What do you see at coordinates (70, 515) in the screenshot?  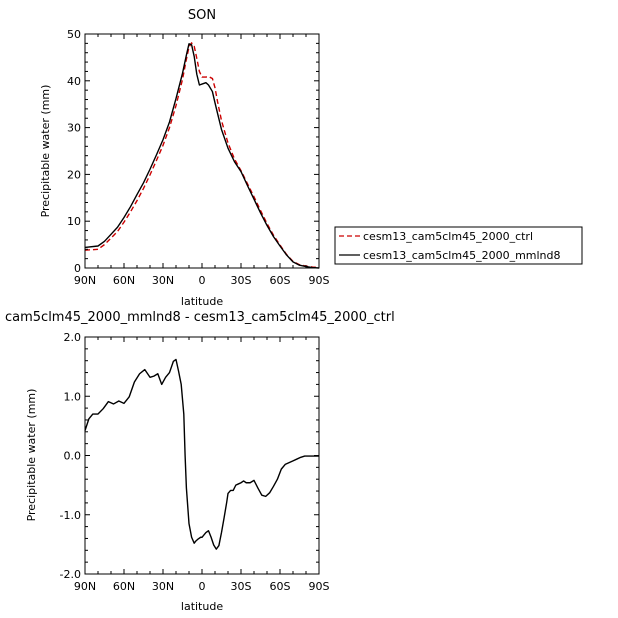 I see `bottom-y-tick-label: -1.0` at bounding box center [70, 515].